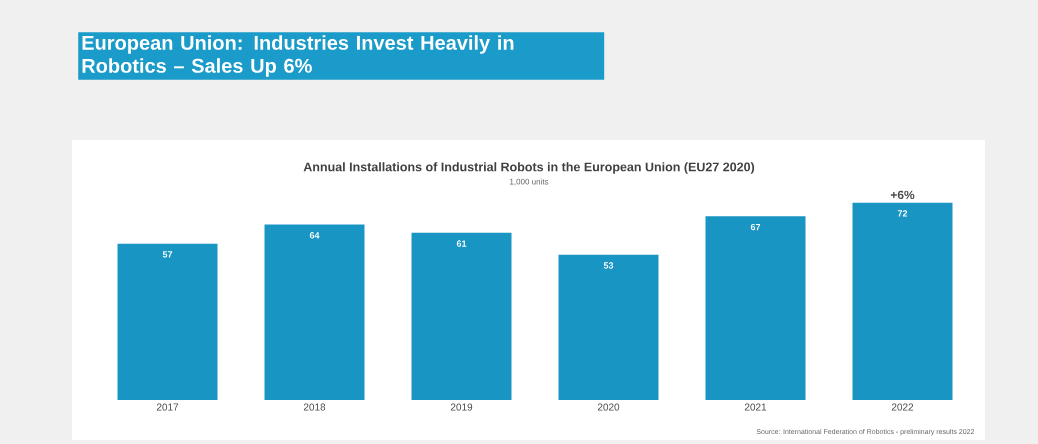 This screenshot has width=1038, height=444. Describe the element at coordinates (755, 227) in the screenshot. I see `data-label: 67` at that location.